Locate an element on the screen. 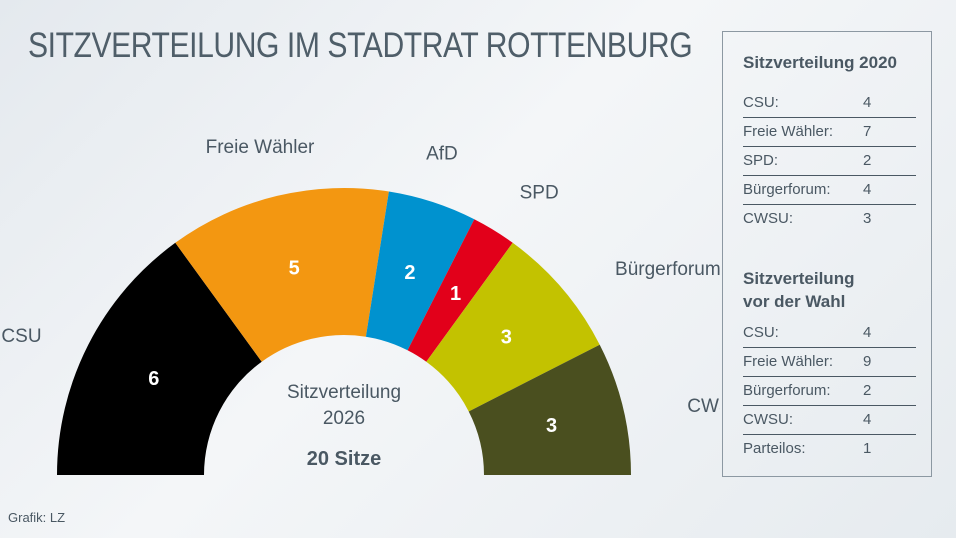 The image size is (956, 538). seat-count: 7 is located at coordinates (867, 131).